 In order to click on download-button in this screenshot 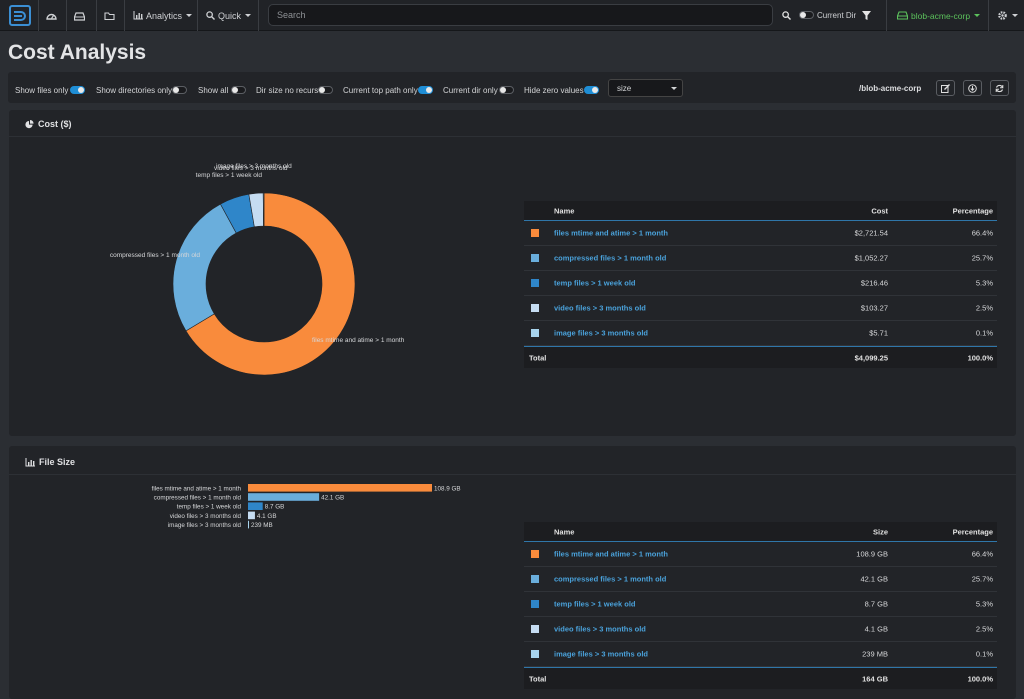, I will do `click(972, 88)`.